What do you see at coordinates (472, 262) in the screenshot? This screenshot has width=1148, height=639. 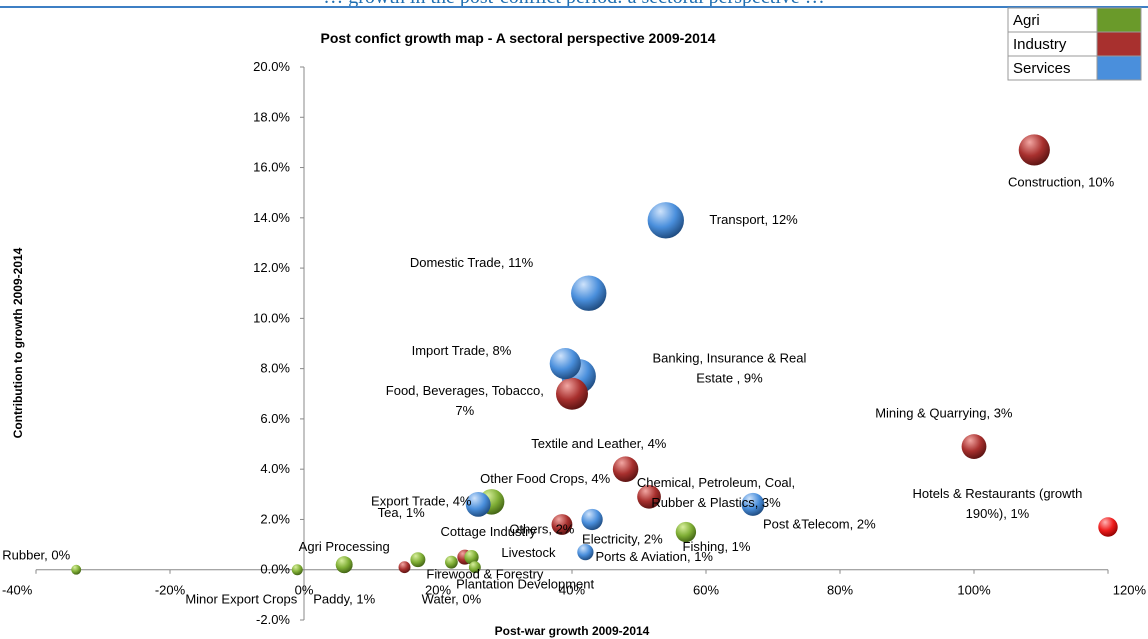 I see `data-label: Domestic Trade, 11%` at bounding box center [472, 262].